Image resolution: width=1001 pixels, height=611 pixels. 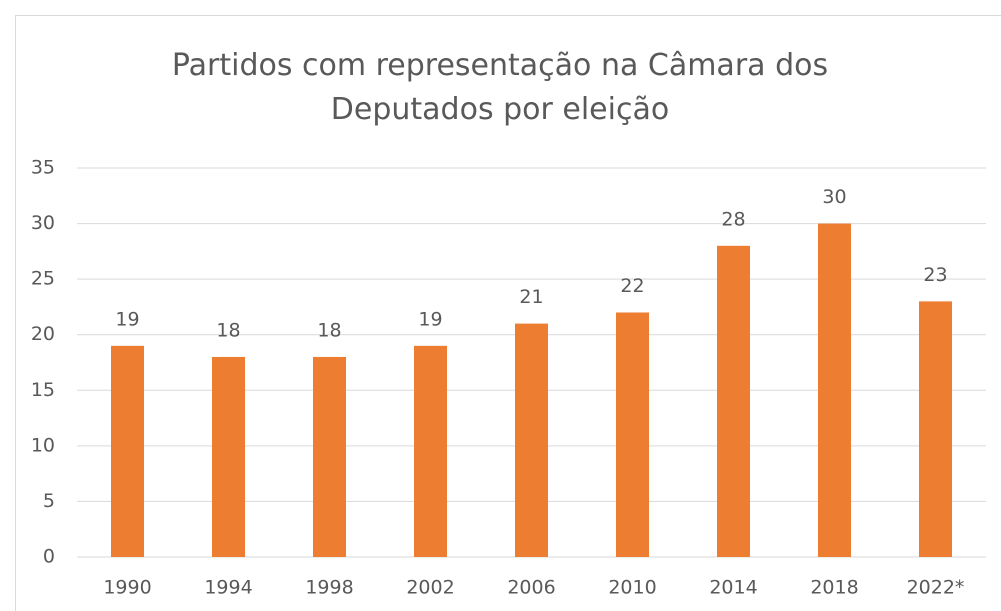 What do you see at coordinates (834, 588) in the screenshot?
I see `x-tick-label: 2018` at bounding box center [834, 588].